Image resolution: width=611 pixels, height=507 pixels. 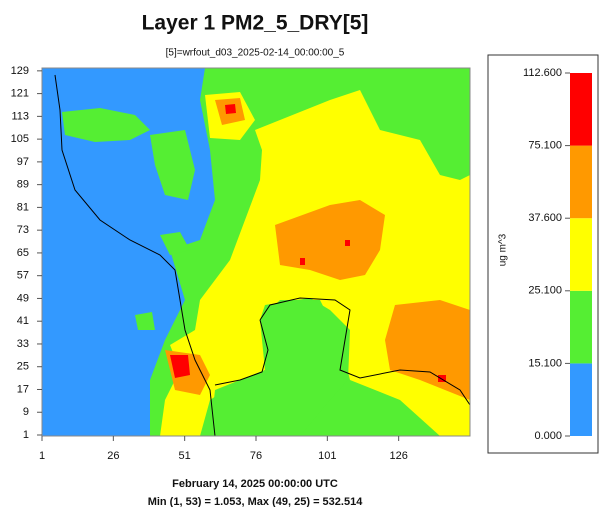 What do you see at coordinates (503, 249) in the screenshot?
I see `colorbar-label: ug m^3` at bounding box center [503, 249].